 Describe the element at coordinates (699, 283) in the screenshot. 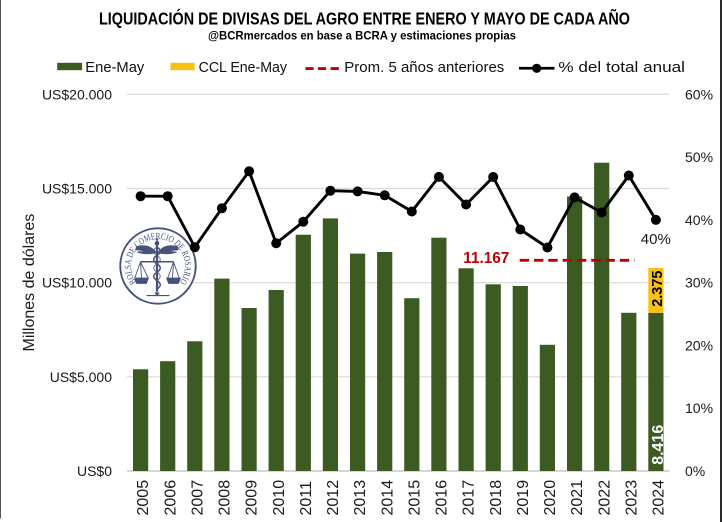

I see `svg-text: 30%` at that location.